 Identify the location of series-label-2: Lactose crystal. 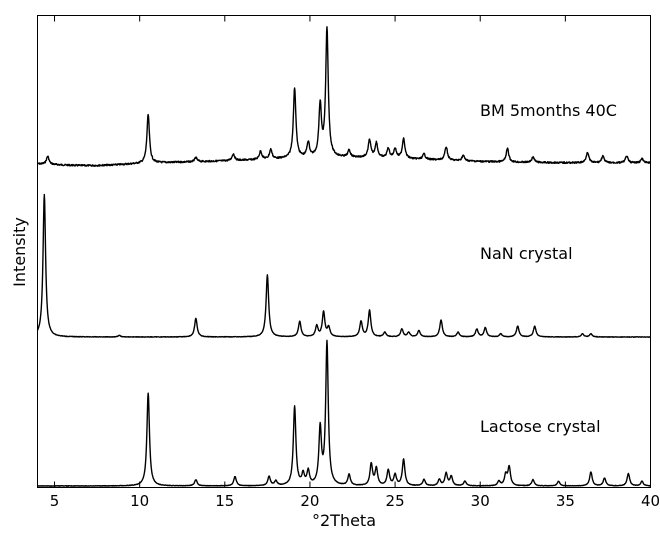
(540, 426).